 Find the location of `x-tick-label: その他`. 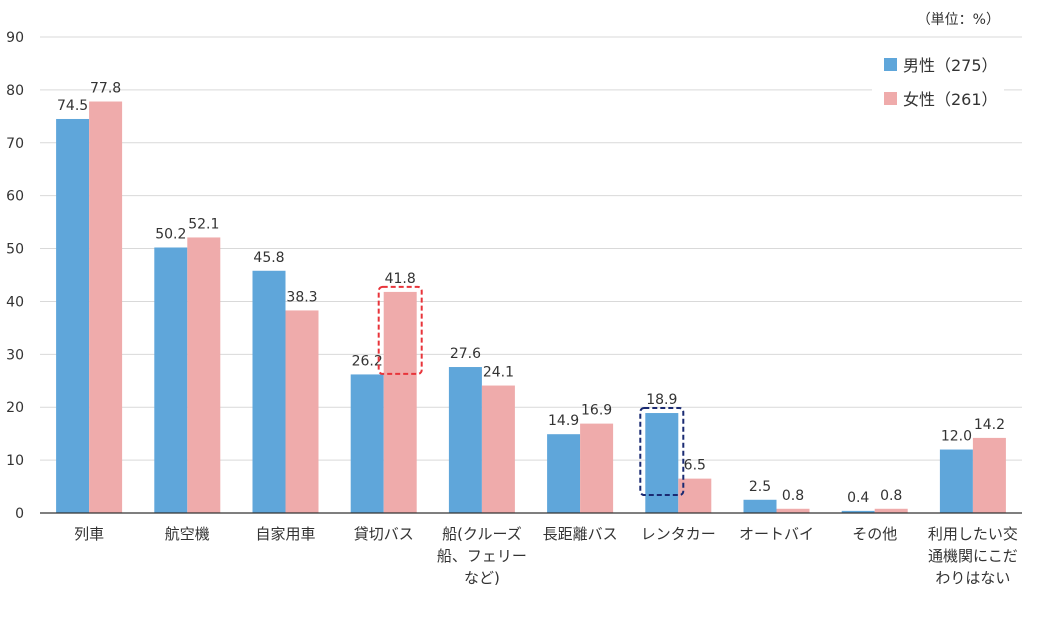

x-tick-label: その他 is located at coordinates (874, 534).